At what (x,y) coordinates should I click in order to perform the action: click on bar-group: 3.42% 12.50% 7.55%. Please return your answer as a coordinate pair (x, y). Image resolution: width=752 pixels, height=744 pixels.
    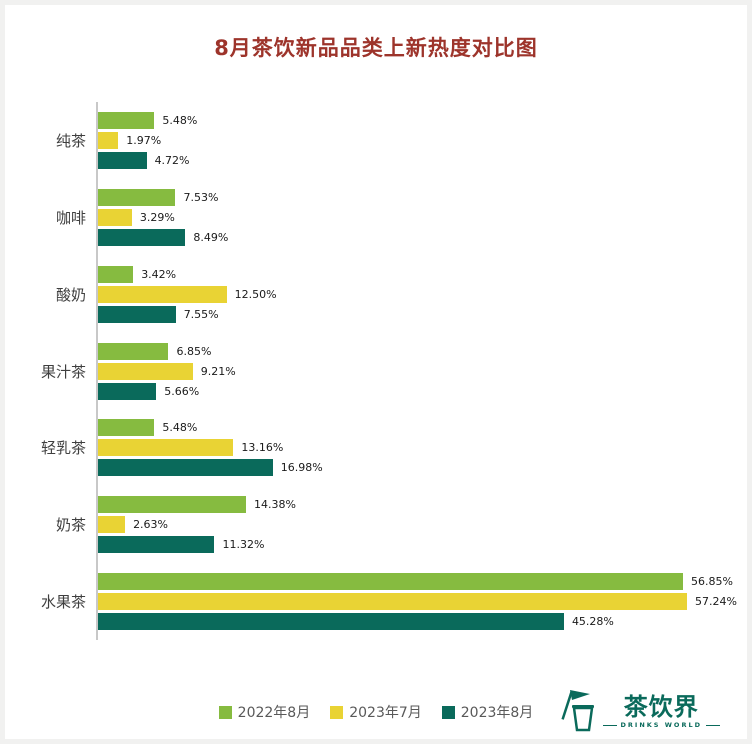
    Looking at the image, I should click on (416, 294).